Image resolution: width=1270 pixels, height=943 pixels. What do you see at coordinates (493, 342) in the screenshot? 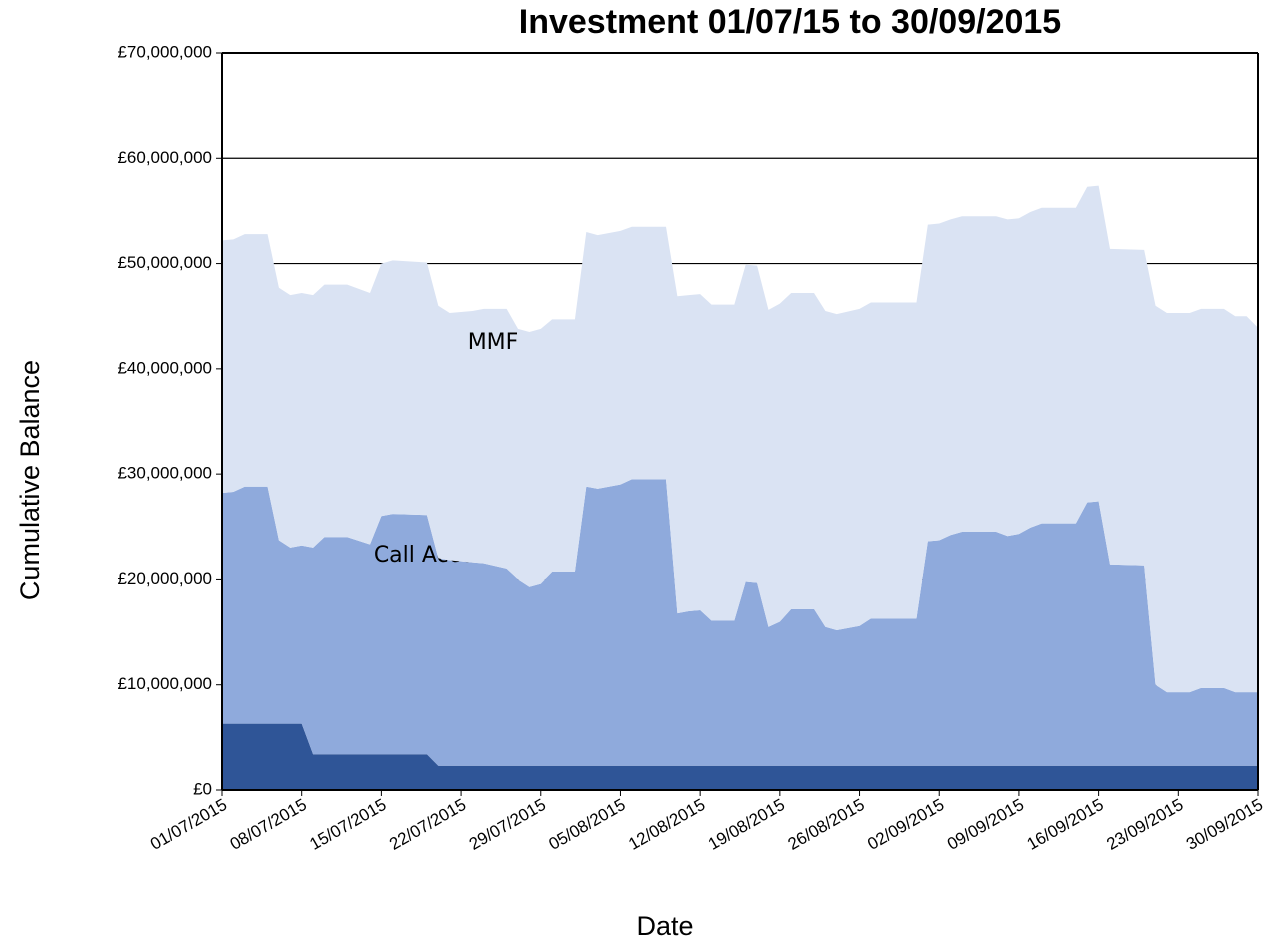
I see `series-label: MMF` at bounding box center [493, 342].